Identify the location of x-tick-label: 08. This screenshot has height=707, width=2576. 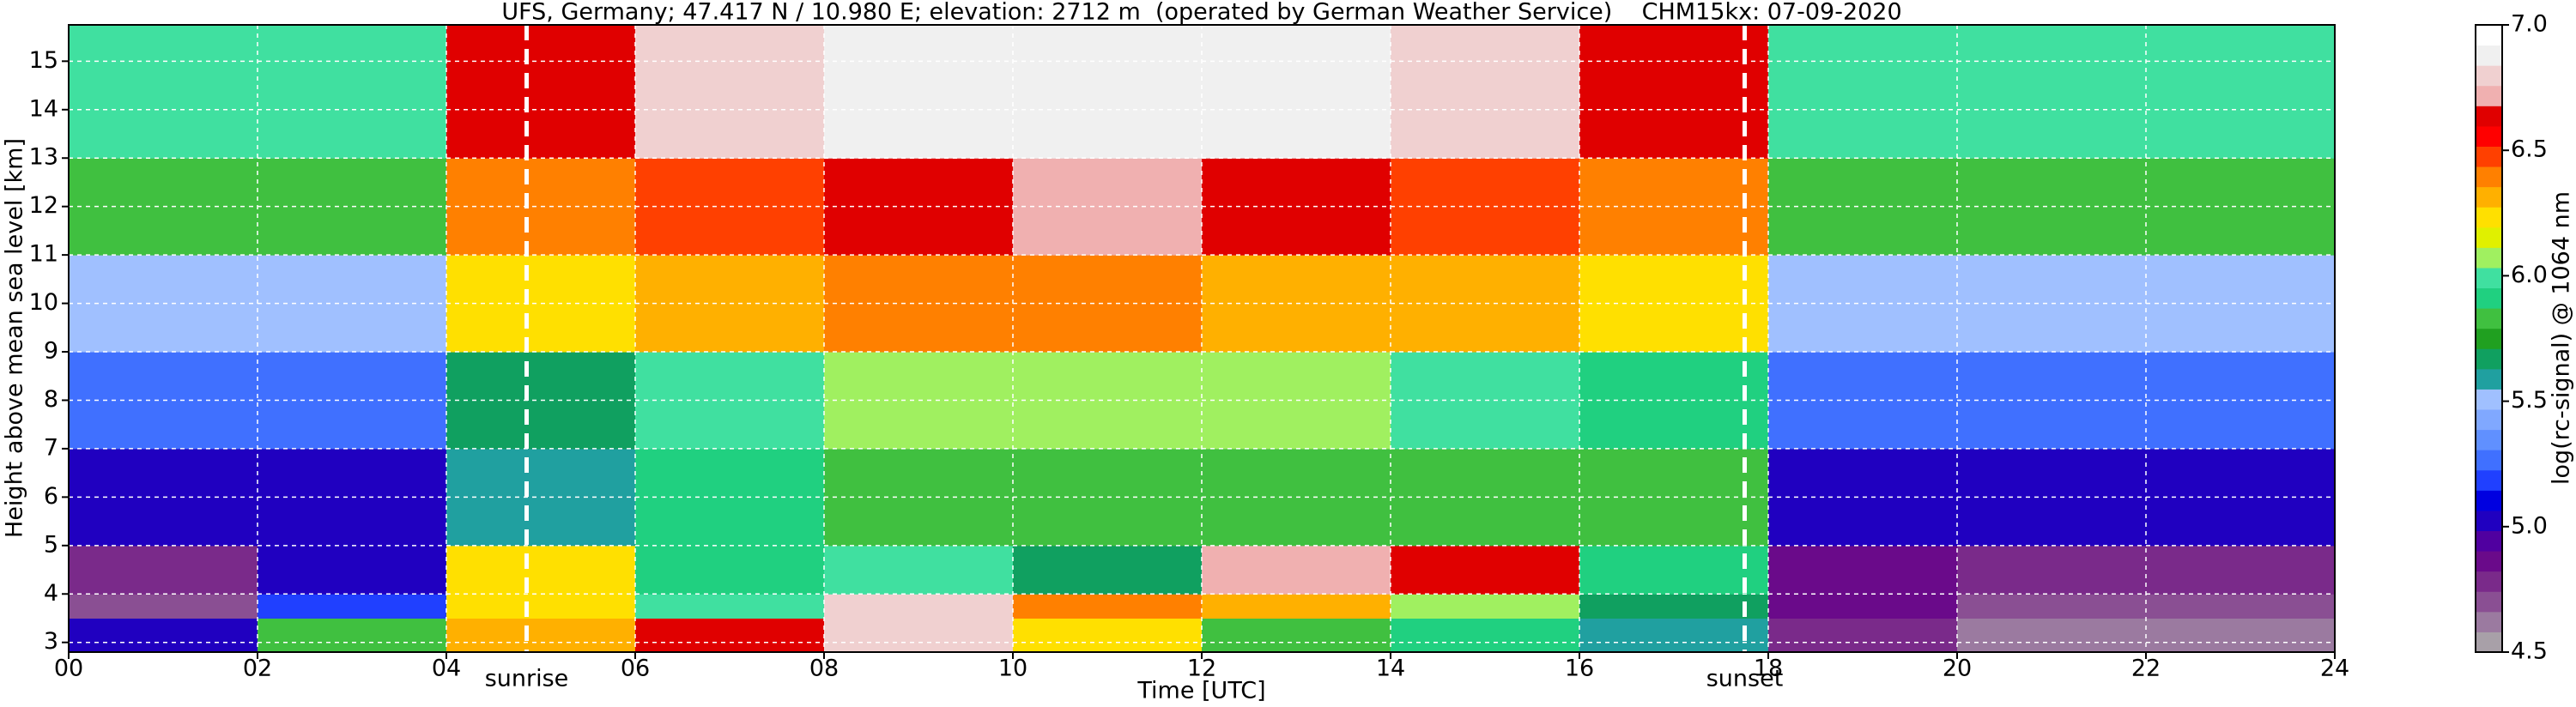
(824, 669).